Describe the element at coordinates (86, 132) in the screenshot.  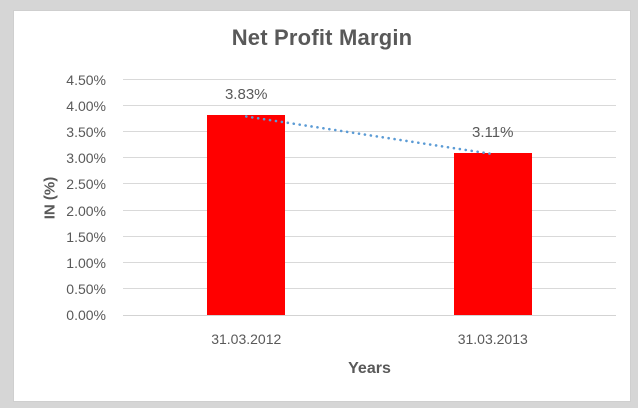
I see `y-tick-label: 3.50%` at that location.